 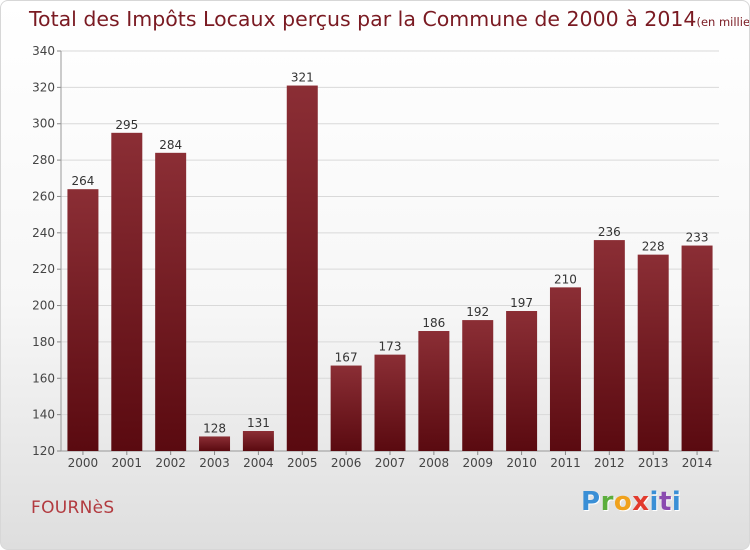 What do you see at coordinates (43, 342) in the screenshot?
I see `y-tick-label: 180` at bounding box center [43, 342].